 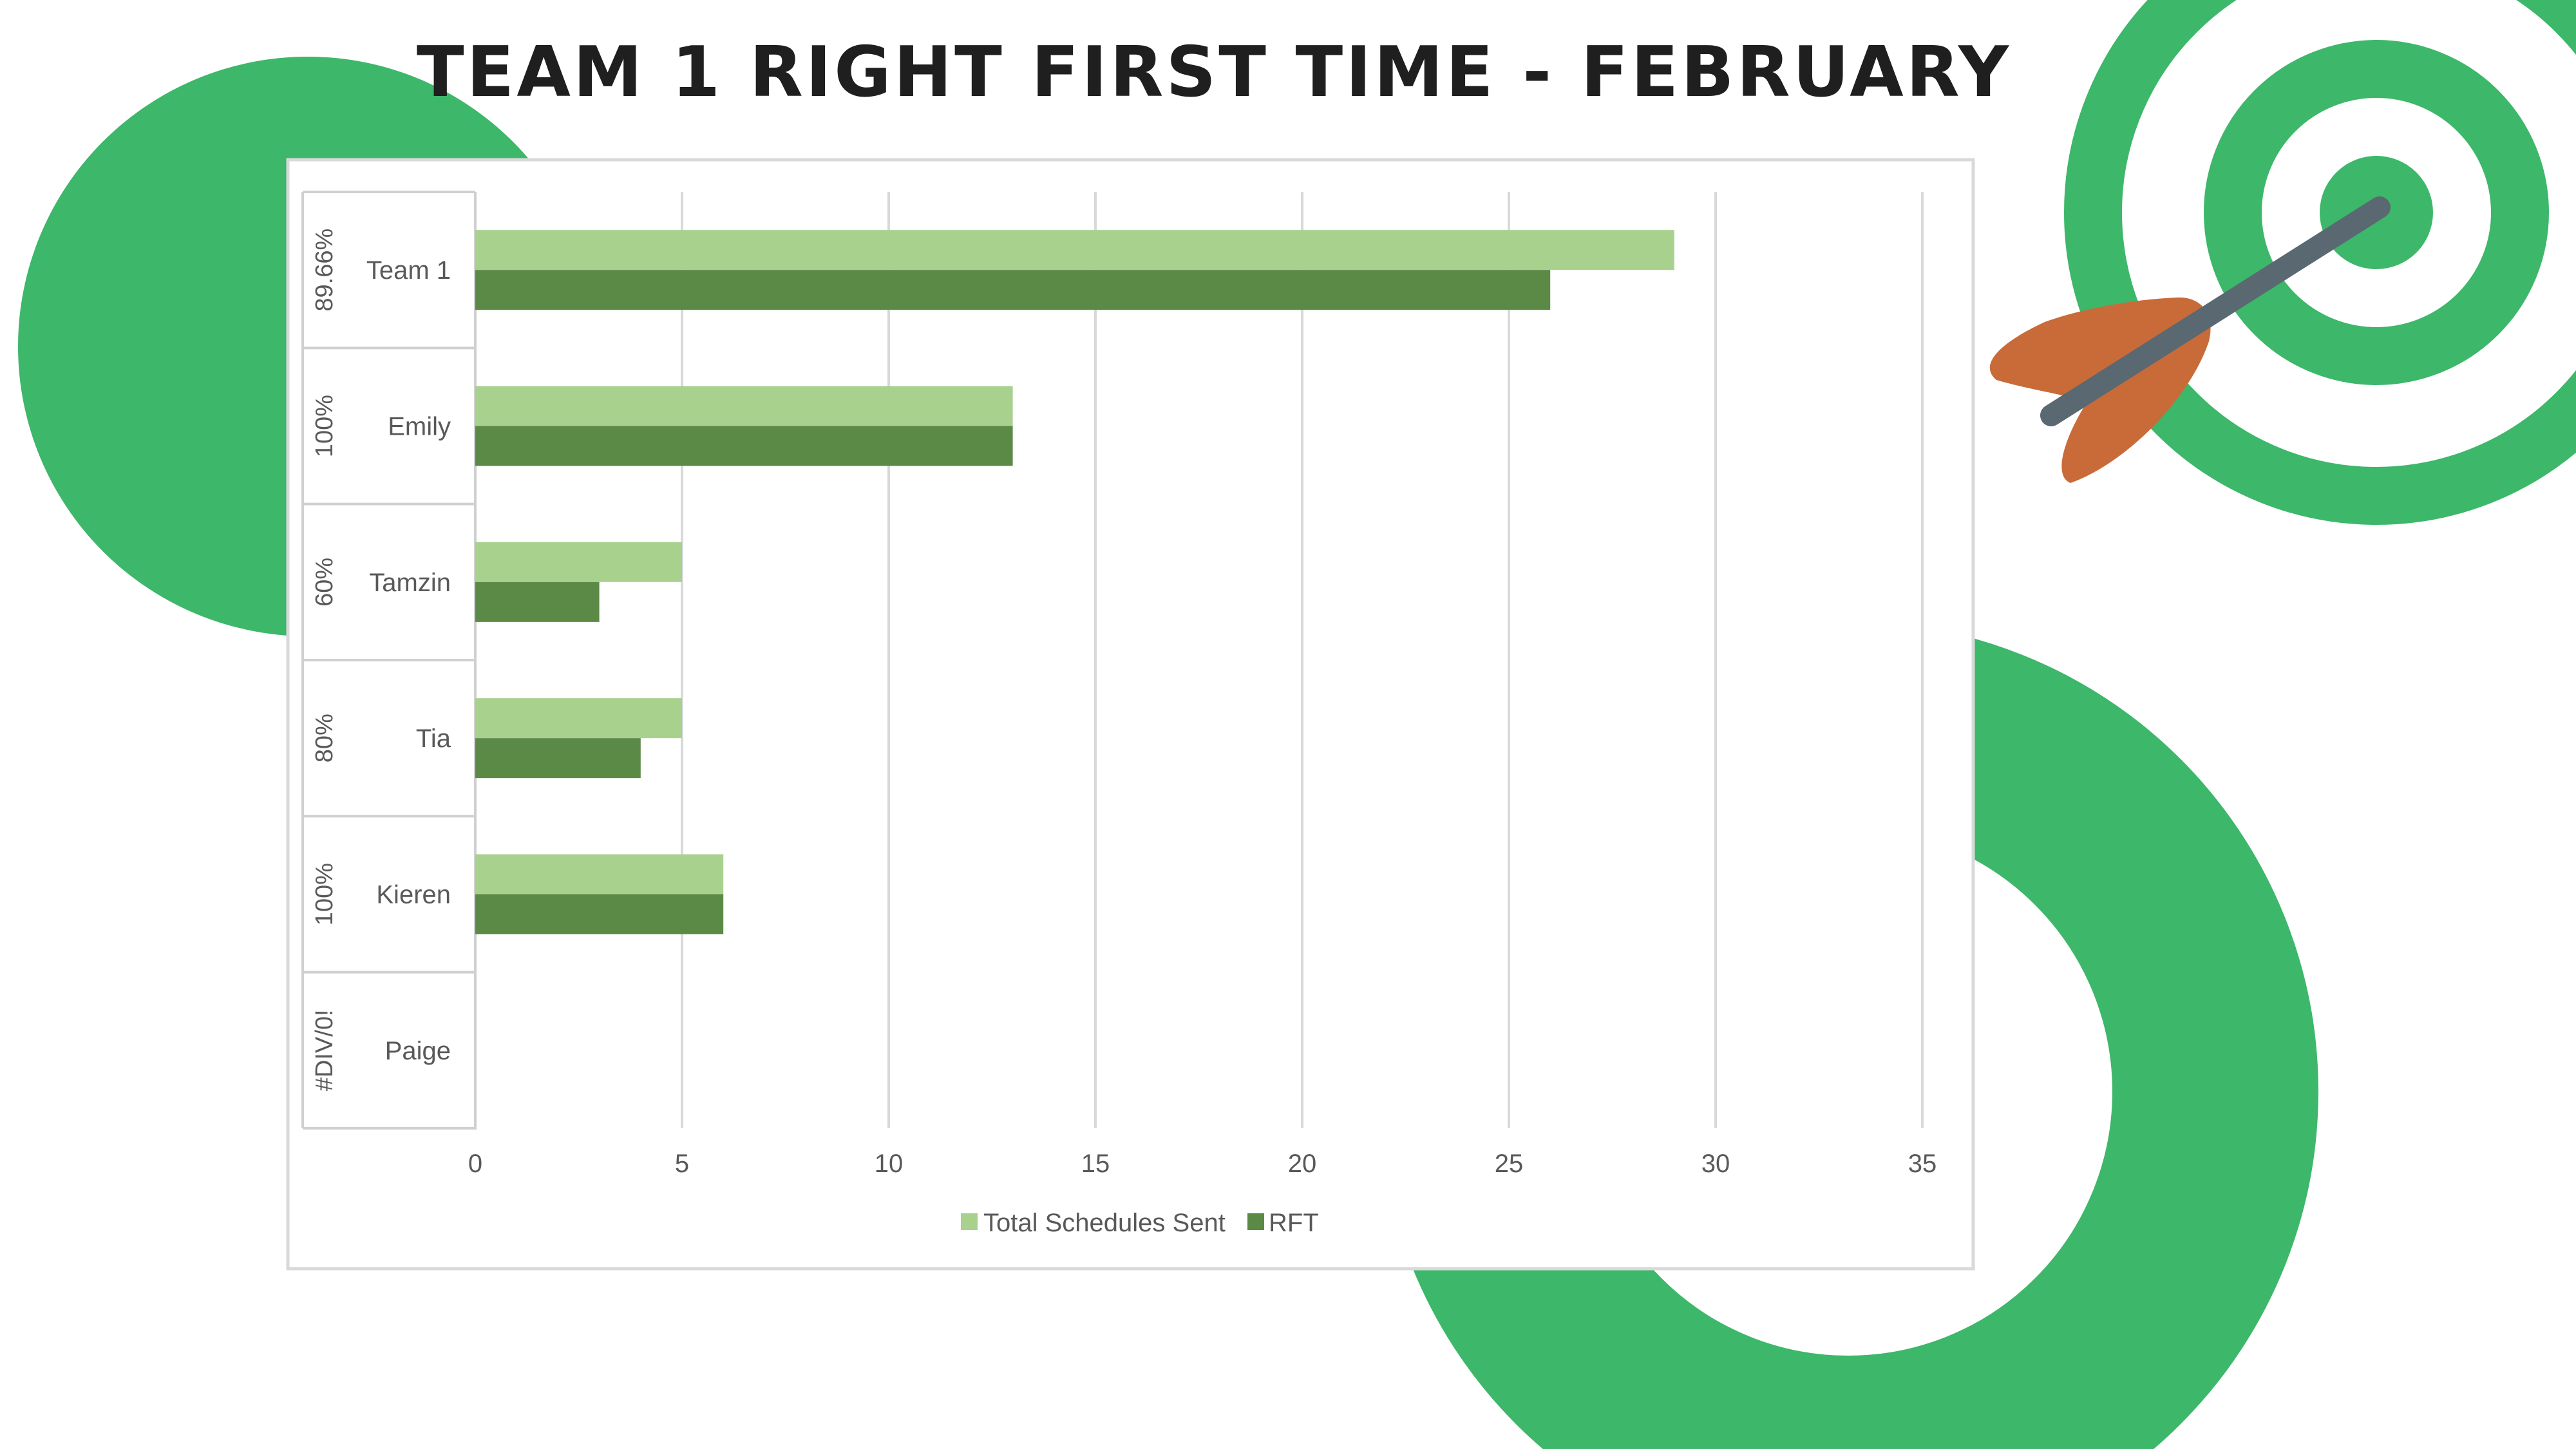 I want to click on target-ring-outer, so click(x=2320, y=262).